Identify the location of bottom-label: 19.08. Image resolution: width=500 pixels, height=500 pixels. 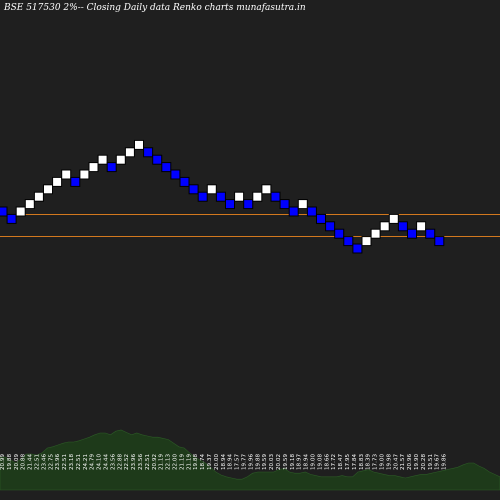
(320, 462).